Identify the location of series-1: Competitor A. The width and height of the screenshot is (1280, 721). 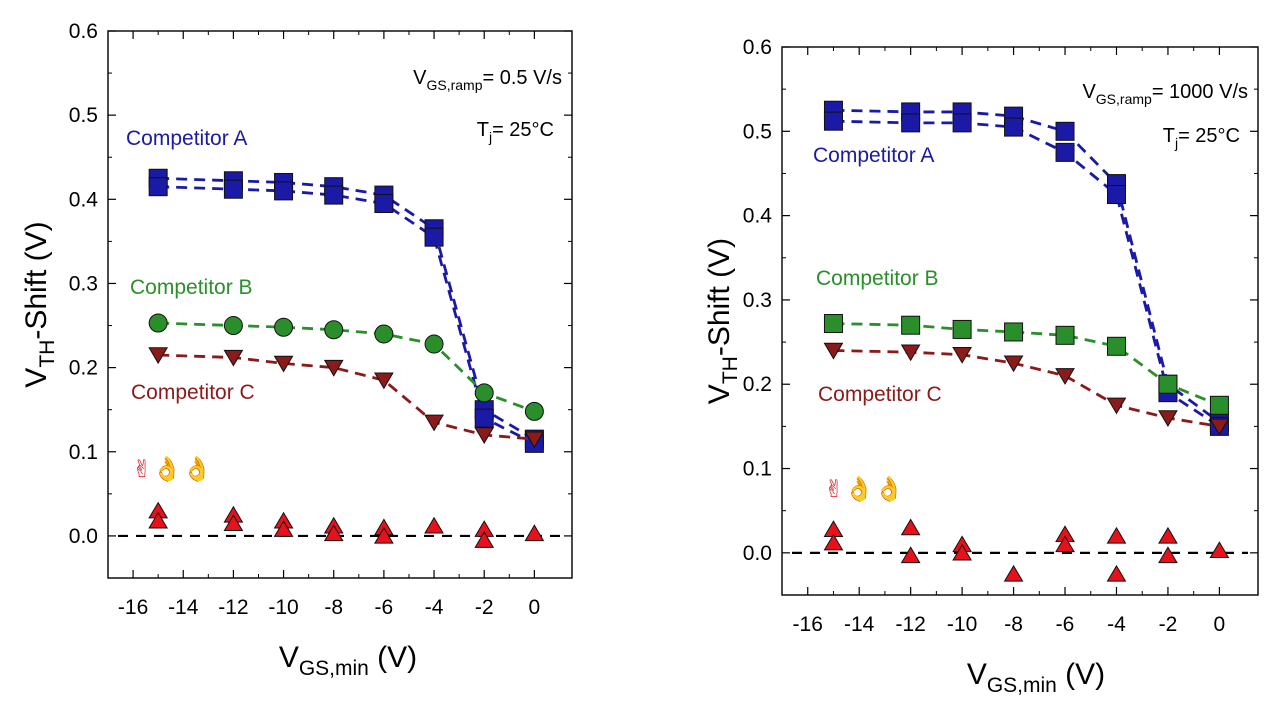
(335, 290).